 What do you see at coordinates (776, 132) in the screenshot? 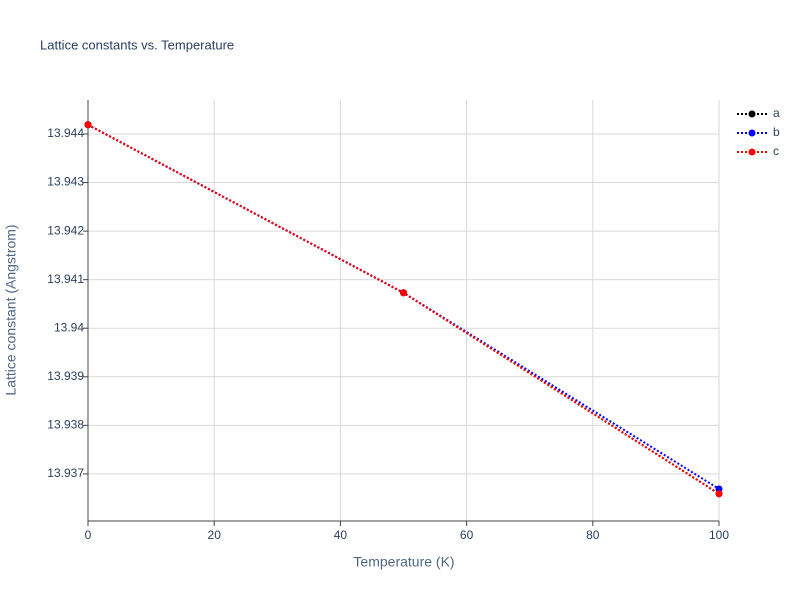
I see `legend-label: b` at bounding box center [776, 132].